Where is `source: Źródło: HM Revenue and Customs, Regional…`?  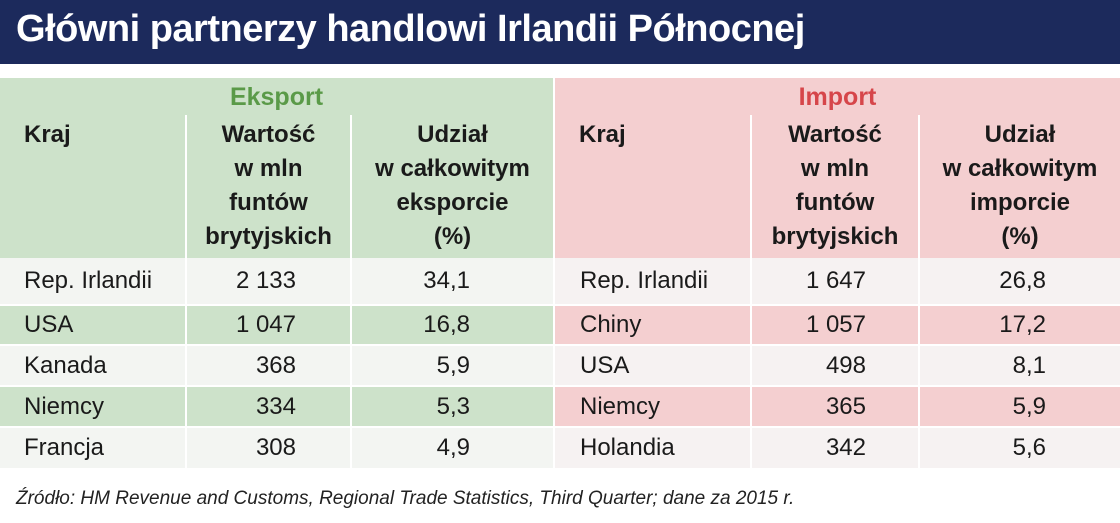
source: Źródło: HM Revenue and Customs, Regional… is located at coordinates (405, 498).